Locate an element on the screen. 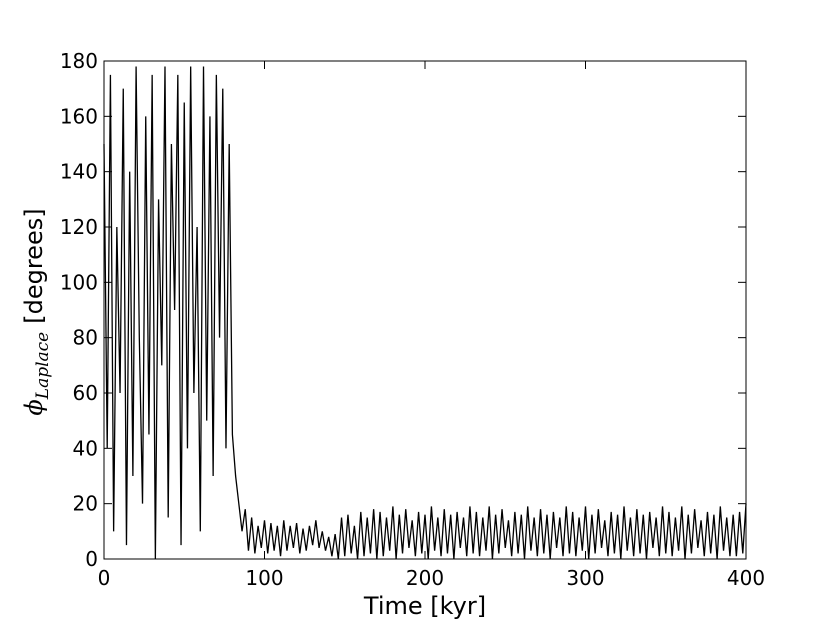 Image resolution: width=830 pixels, height=623 pixels. y-label-subscript: Laplace is located at coordinates (43, 366).